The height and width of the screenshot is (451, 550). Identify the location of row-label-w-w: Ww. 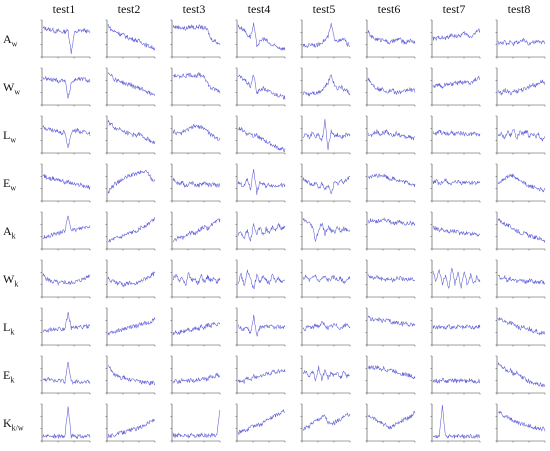
(15, 88).